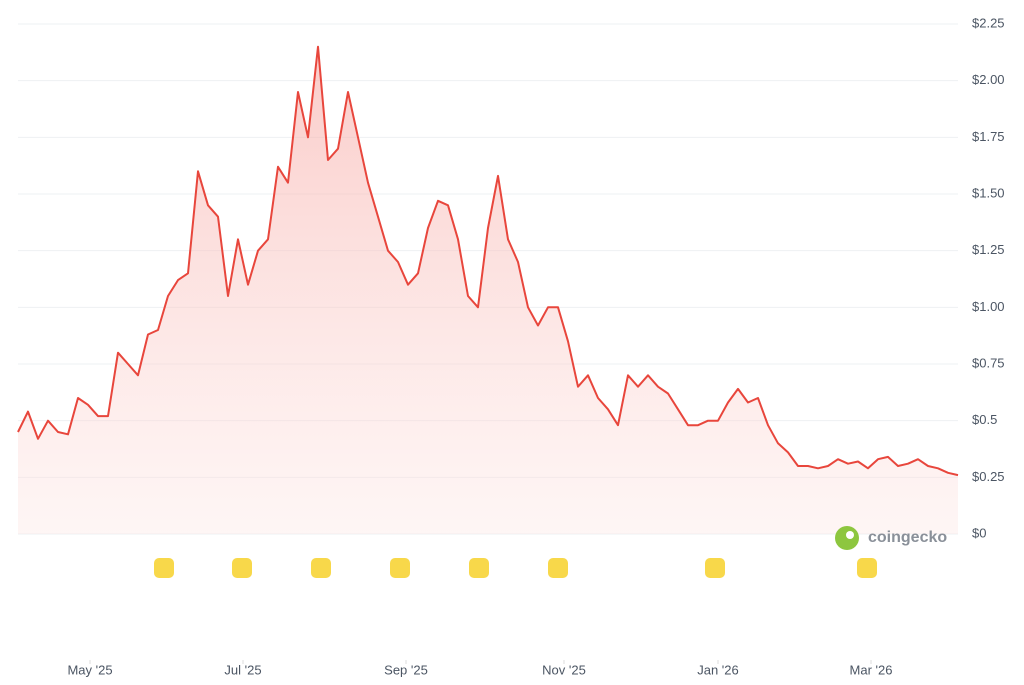 Image resolution: width=1024 pixels, height=685 pixels. Describe the element at coordinates (984, 419) in the screenshot. I see `y-tick-label: $0.5` at that location.